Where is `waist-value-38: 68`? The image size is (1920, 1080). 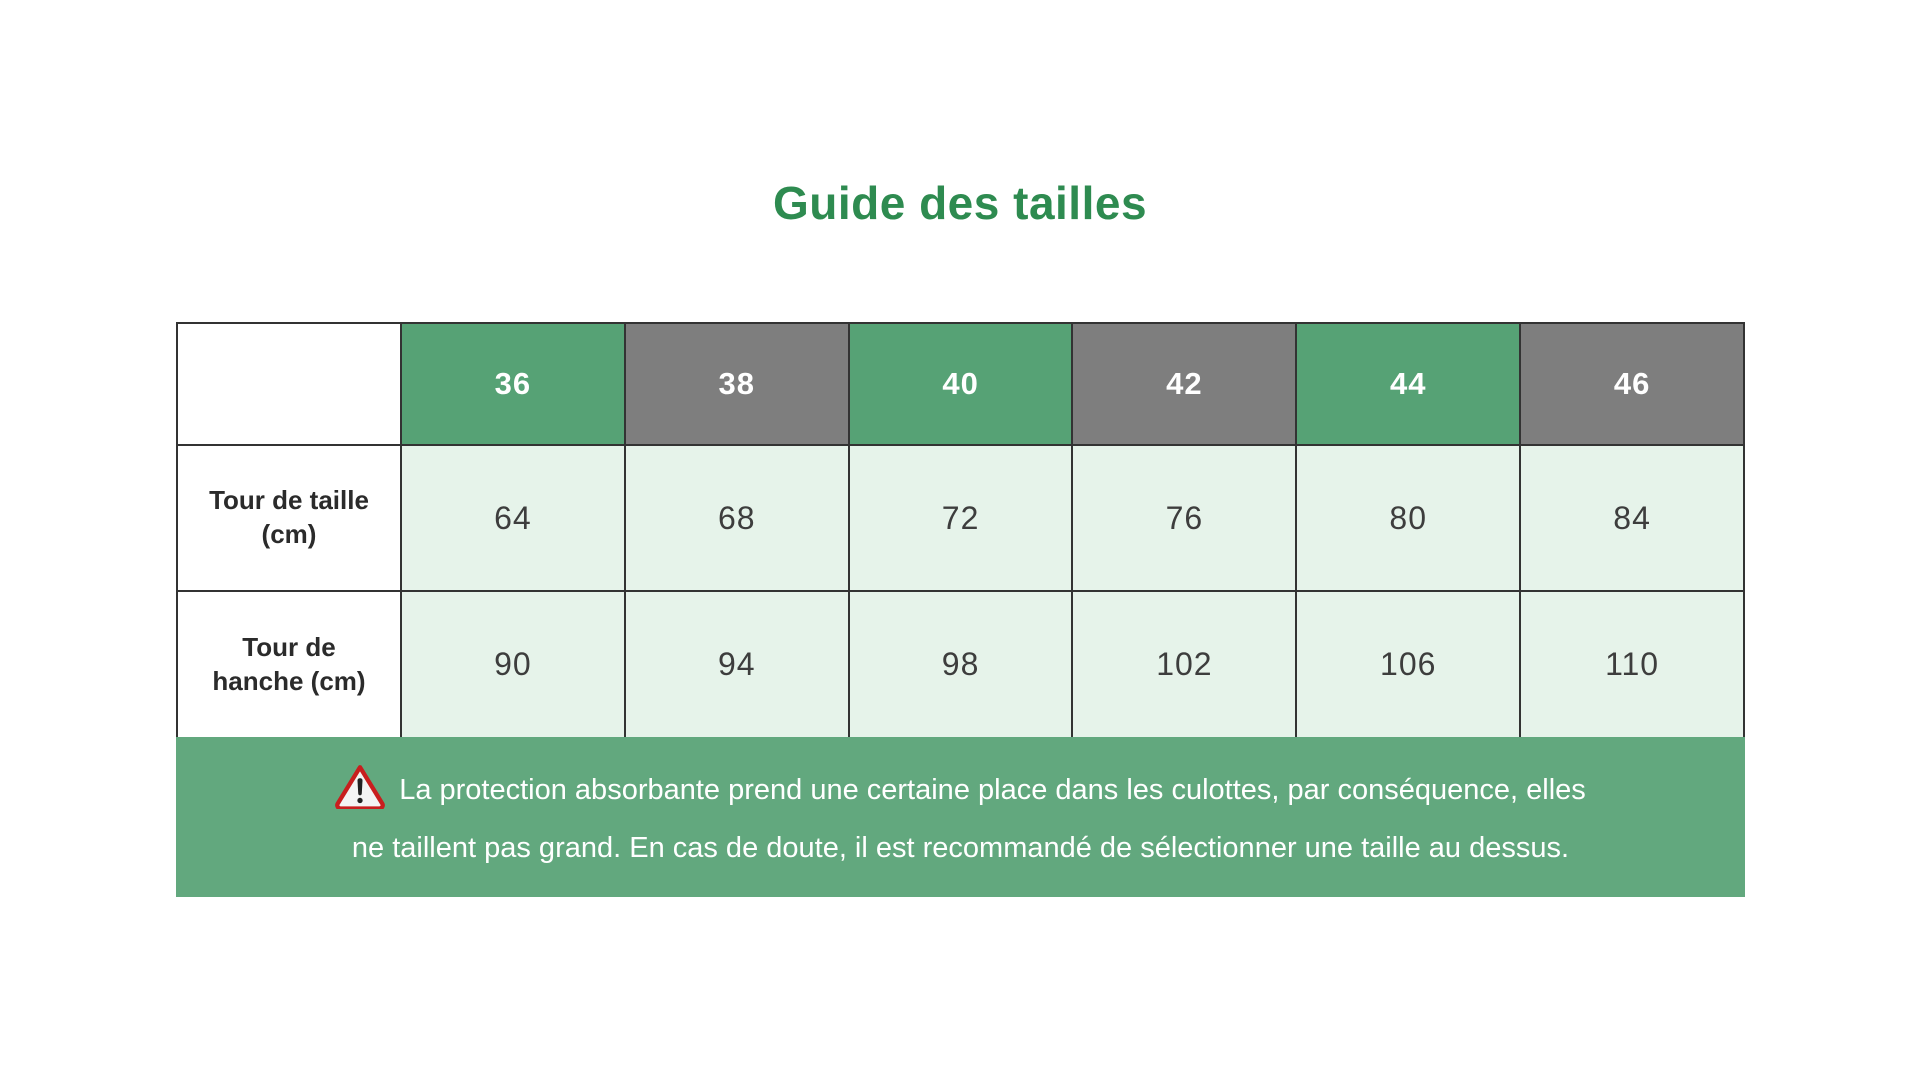
waist-value-38: 68 is located at coordinates (736, 518).